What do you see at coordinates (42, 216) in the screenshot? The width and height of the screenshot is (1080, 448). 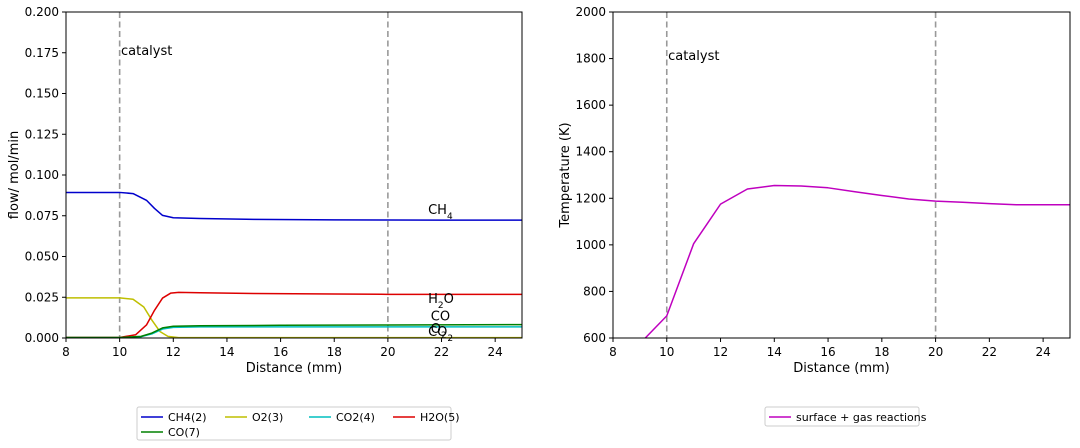 I see `y-tick-label: 0.075` at bounding box center [42, 216].